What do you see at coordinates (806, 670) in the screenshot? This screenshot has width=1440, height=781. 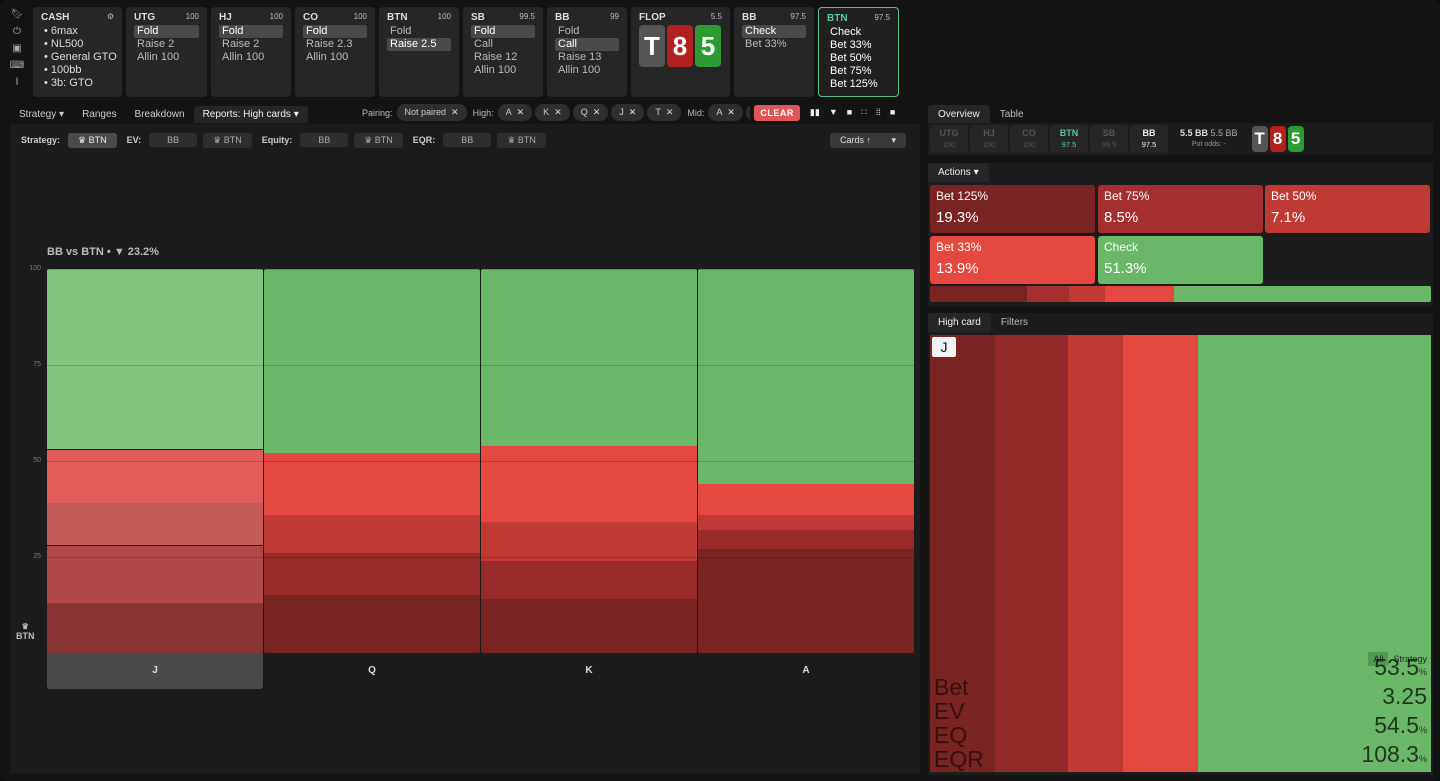 I see `x-tick-label: A` at bounding box center [806, 670].